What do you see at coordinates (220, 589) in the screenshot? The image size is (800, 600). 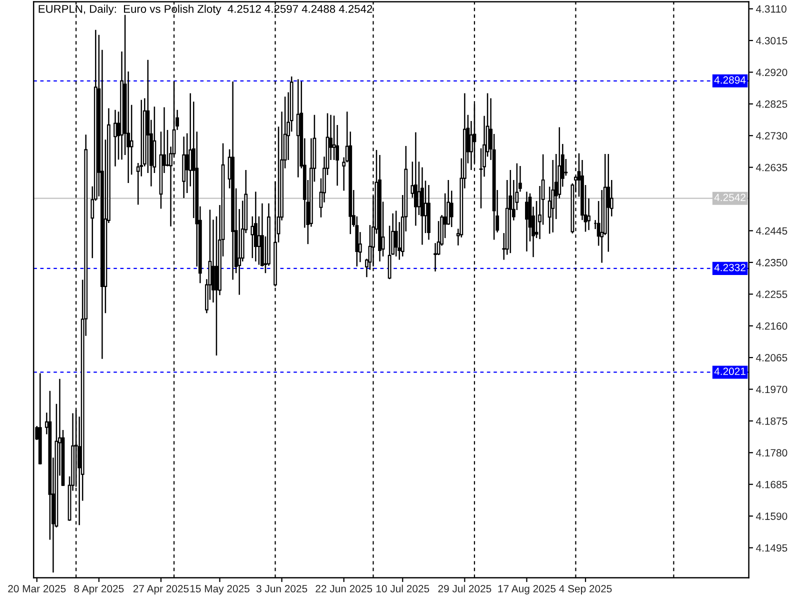 I see `x-tick-label: 15 May 2025` at bounding box center [220, 589].